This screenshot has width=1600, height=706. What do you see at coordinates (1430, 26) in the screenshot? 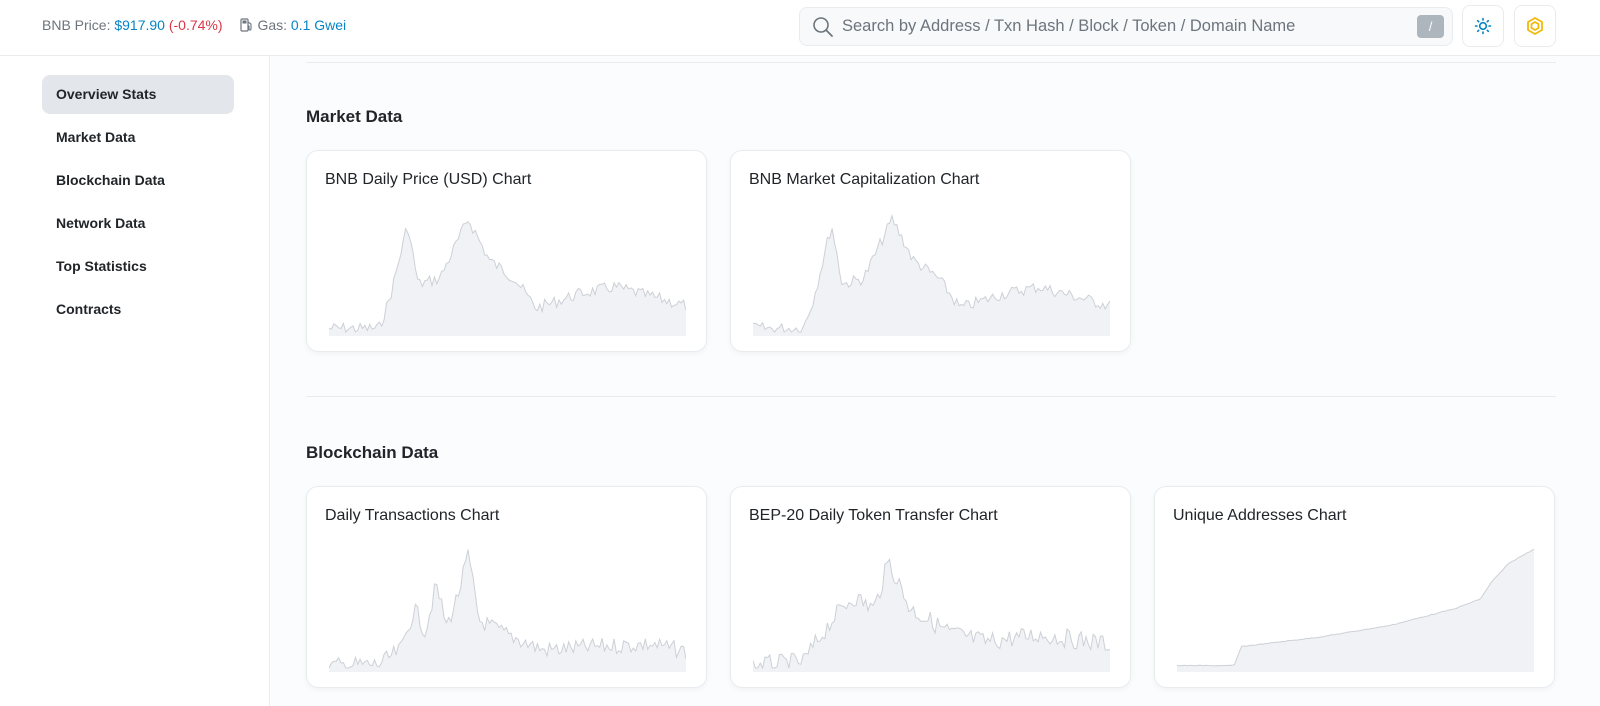
I see `search-shortcut-key: /` at bounding box center [1430, 26].